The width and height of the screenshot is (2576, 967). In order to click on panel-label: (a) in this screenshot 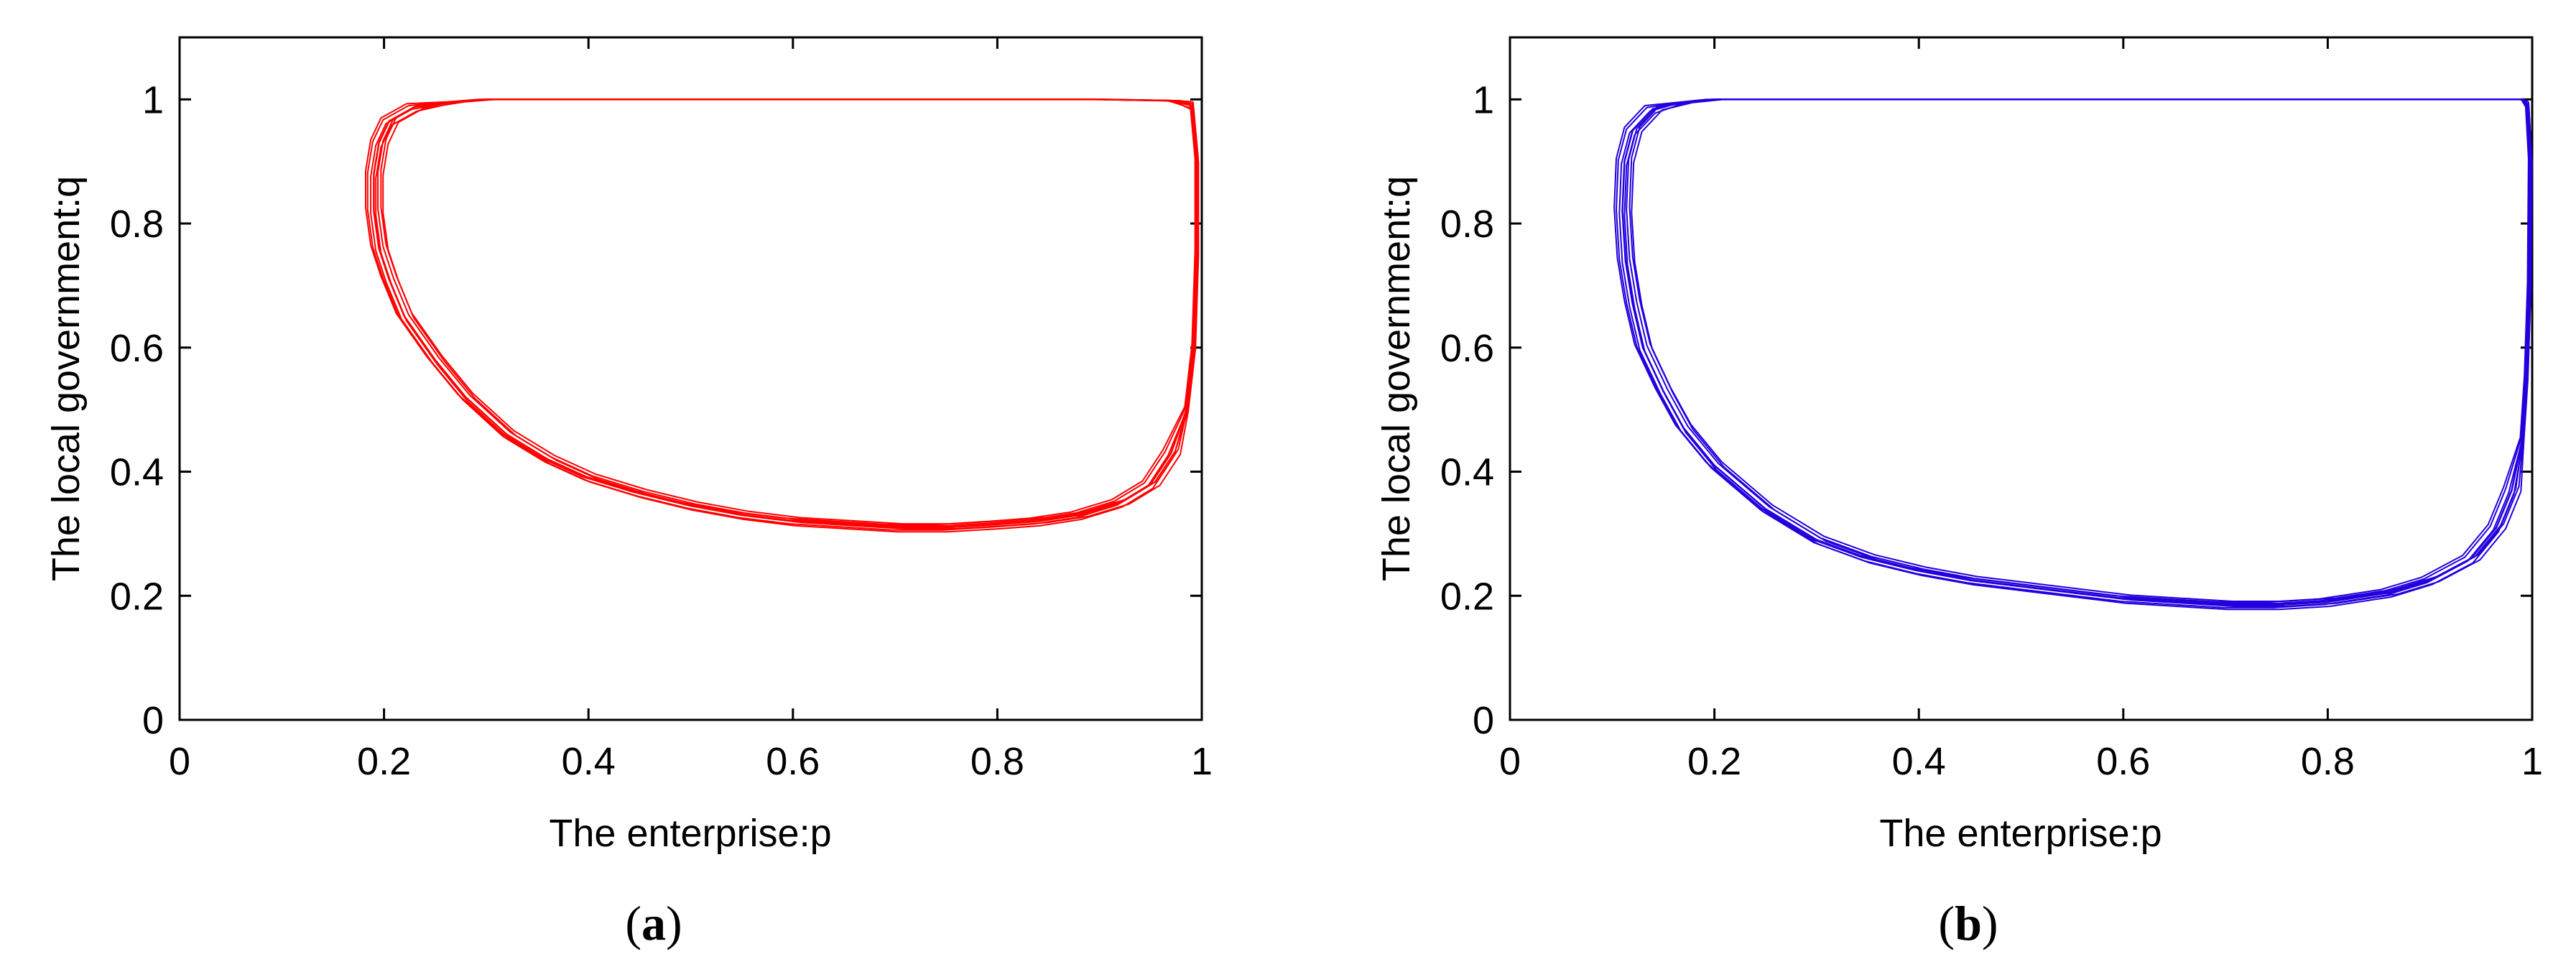, I will do `click(653, 923)`.